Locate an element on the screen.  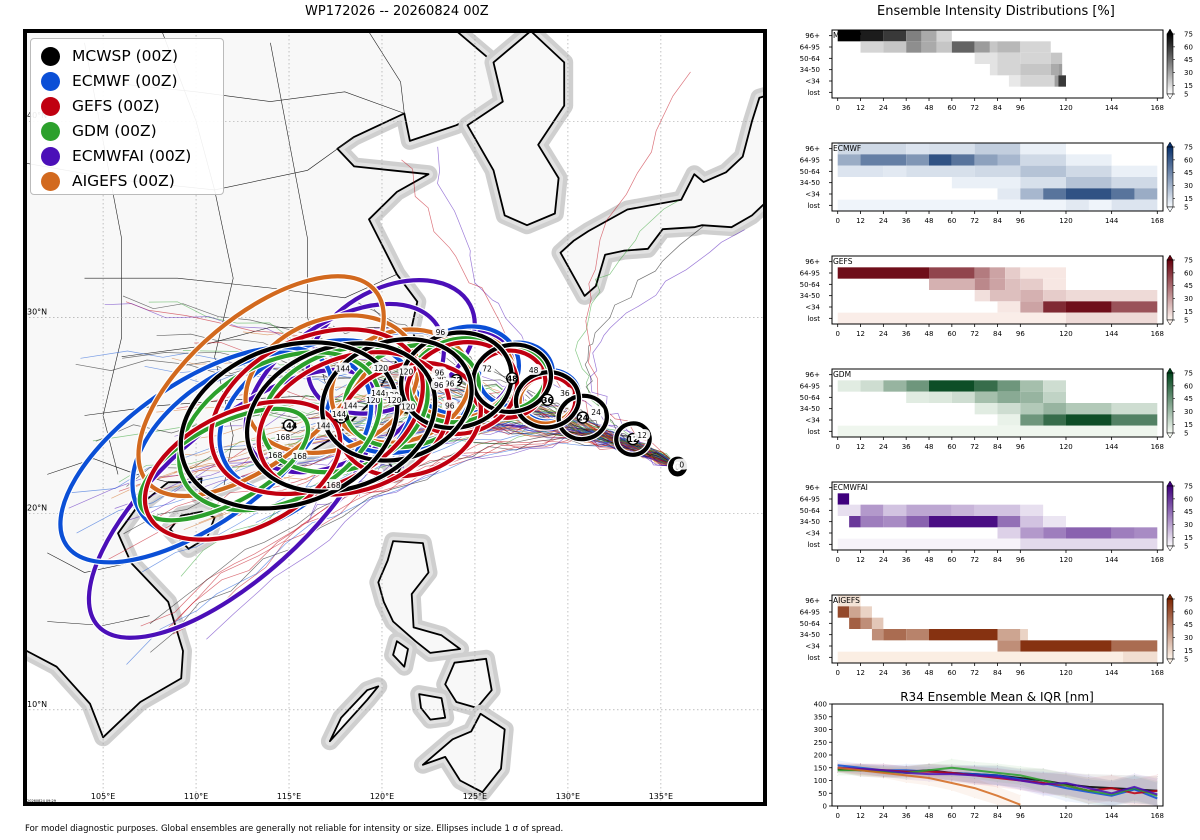
x-tick-label: 72 is located at coordinates (974, 221).